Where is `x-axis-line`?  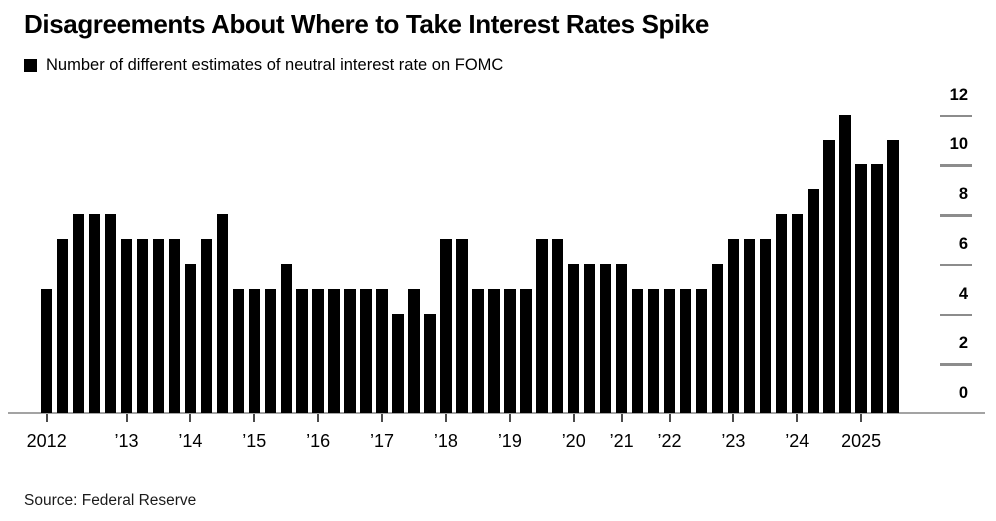
x-axis-line is located at coordinates (496, 413).